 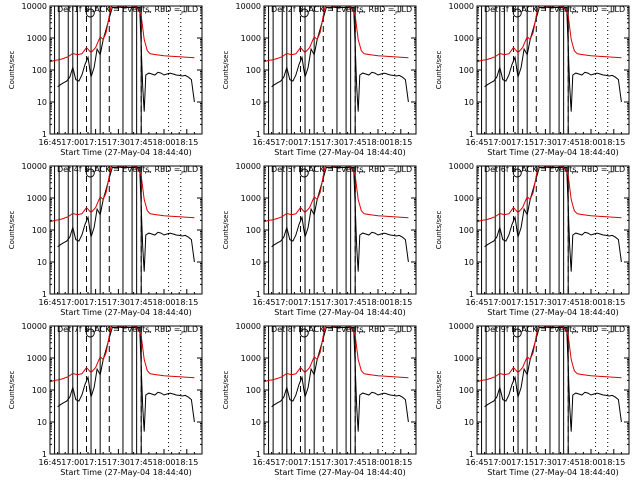 I want to click on panel-6-x-tick-label: 18:15, so click(x=613, y=302).